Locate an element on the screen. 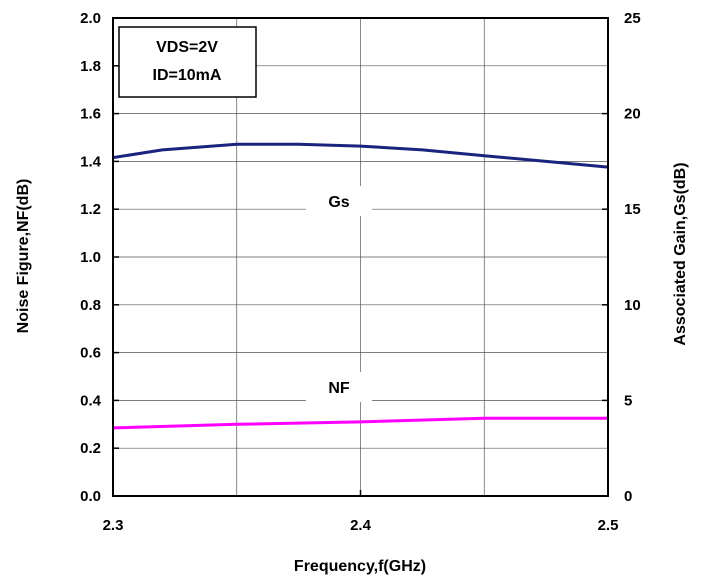 This screenshot has height=583, width=704. nf-series-line is located at coordinates (360, 423).